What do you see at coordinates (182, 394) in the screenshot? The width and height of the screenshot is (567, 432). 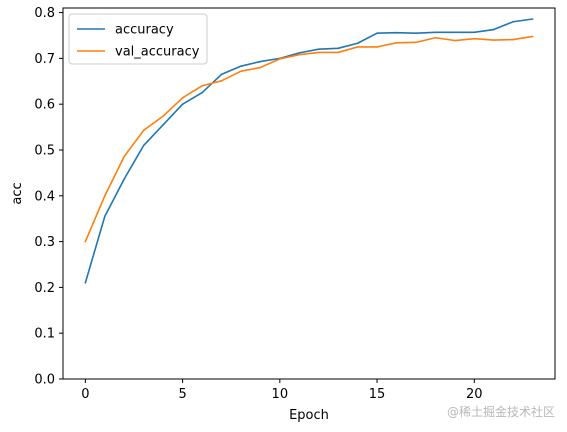 I see `x-tick-label: 5` at bounding box center [182, 394].